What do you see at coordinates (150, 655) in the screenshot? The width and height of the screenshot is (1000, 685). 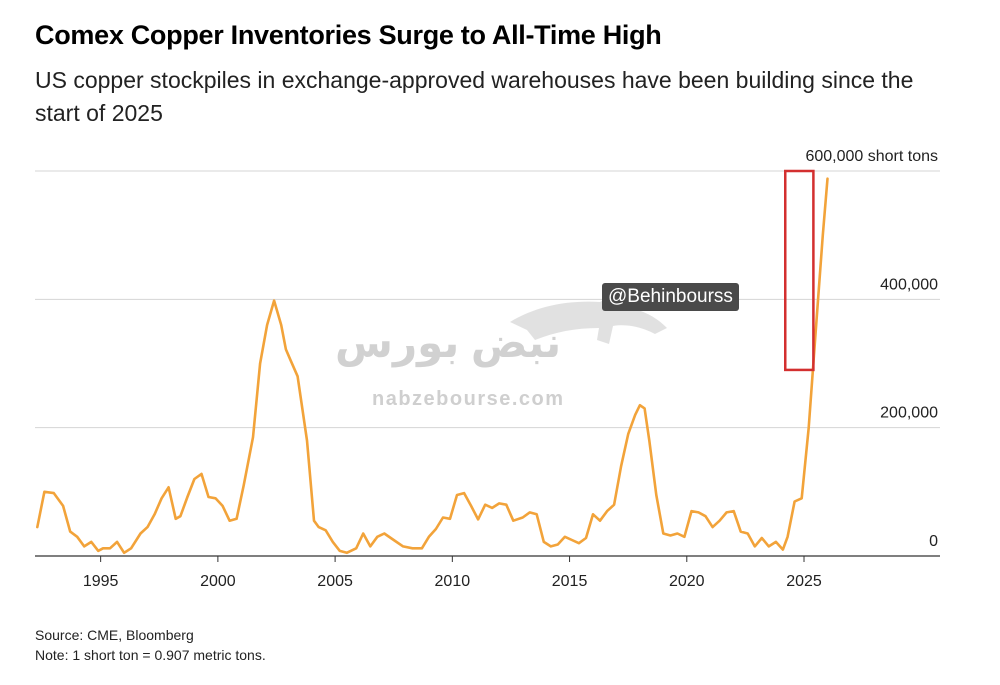 I see `note-text: Note: 1 short ton = 0.907 metric tons.` at bounding box center [150, 655].